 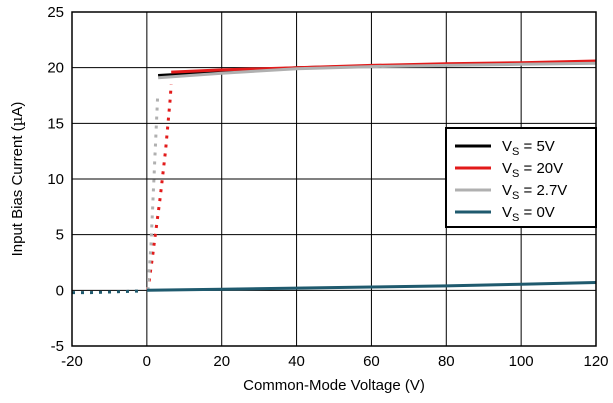 What do you see at coordinates (595, 361) in the screenshot?
I see `x-tick-label: 120` at bounding box center [595, 361].